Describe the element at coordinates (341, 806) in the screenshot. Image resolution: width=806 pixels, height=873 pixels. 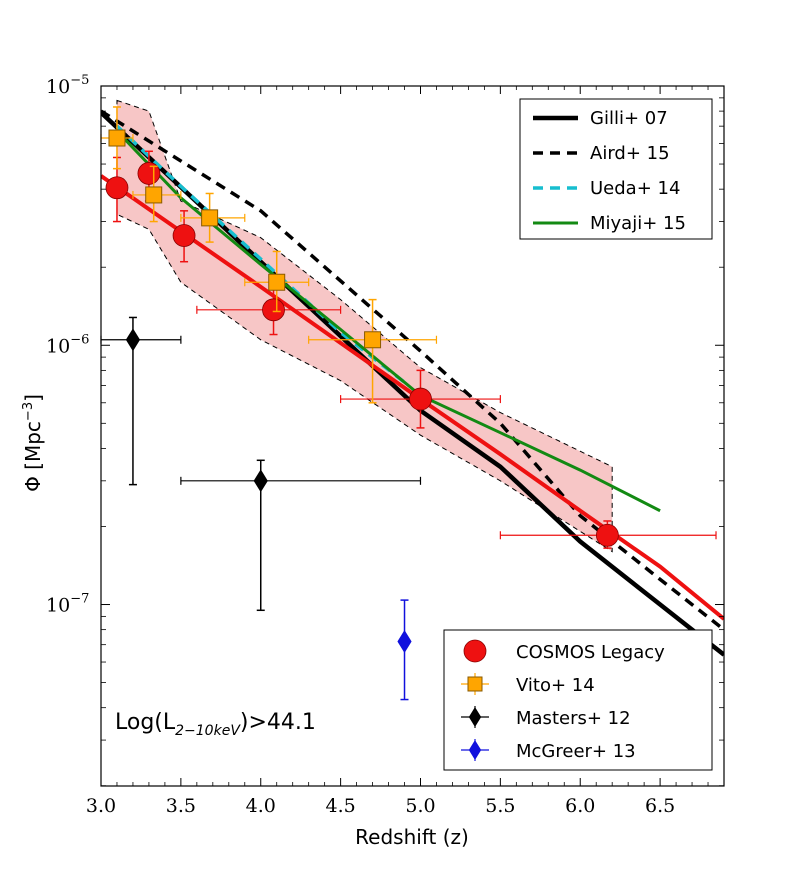
I see `x-tick-label: 4.5` at that location.